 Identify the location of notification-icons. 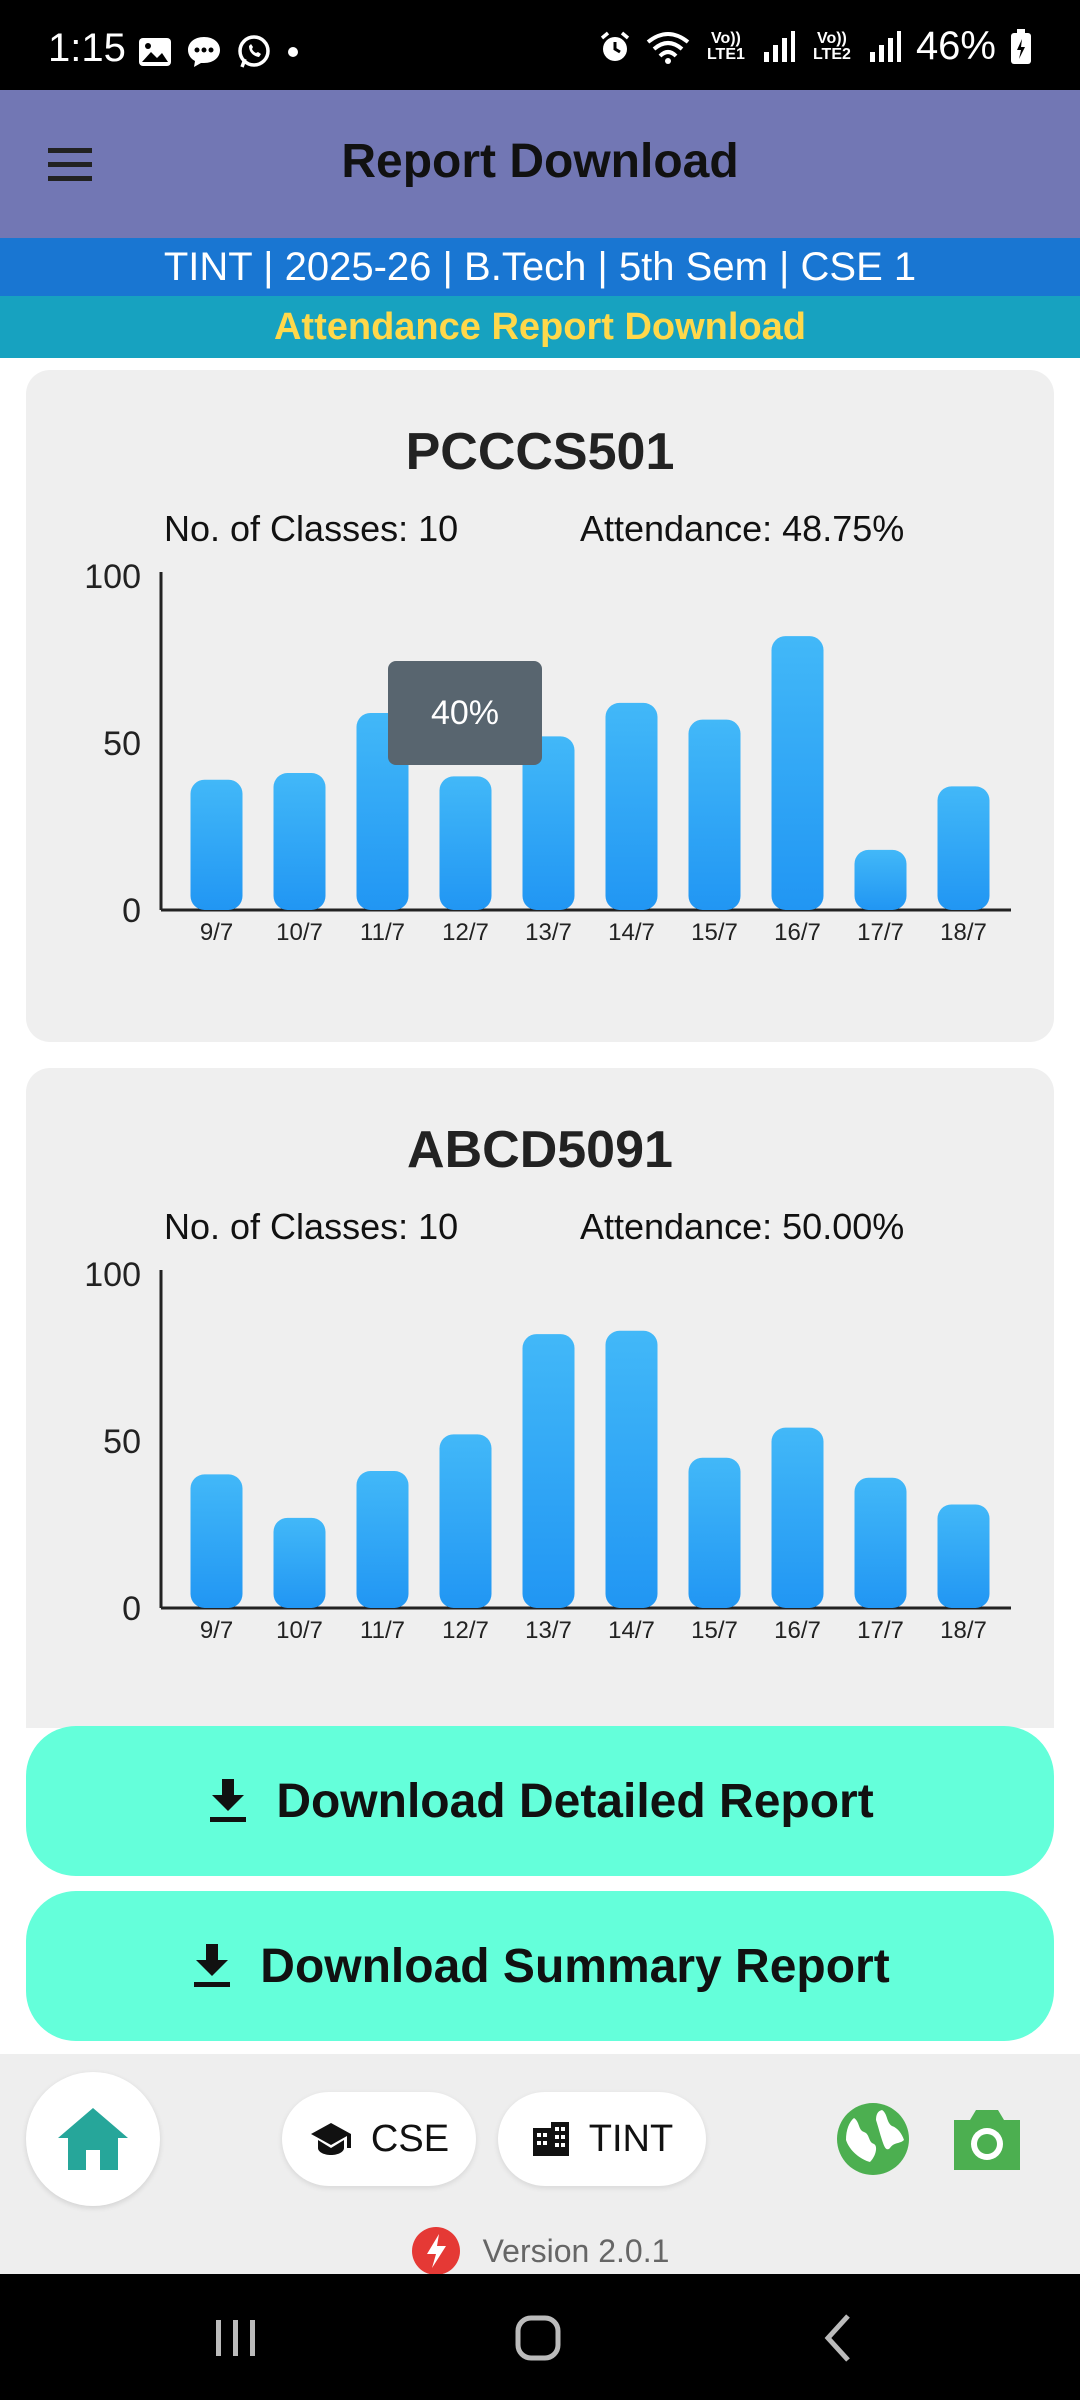
(219, 52).